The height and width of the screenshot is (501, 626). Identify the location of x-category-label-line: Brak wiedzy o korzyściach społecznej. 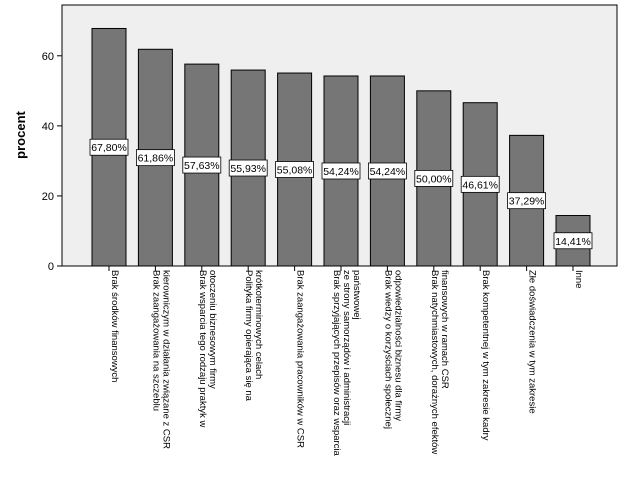
(387, 349).